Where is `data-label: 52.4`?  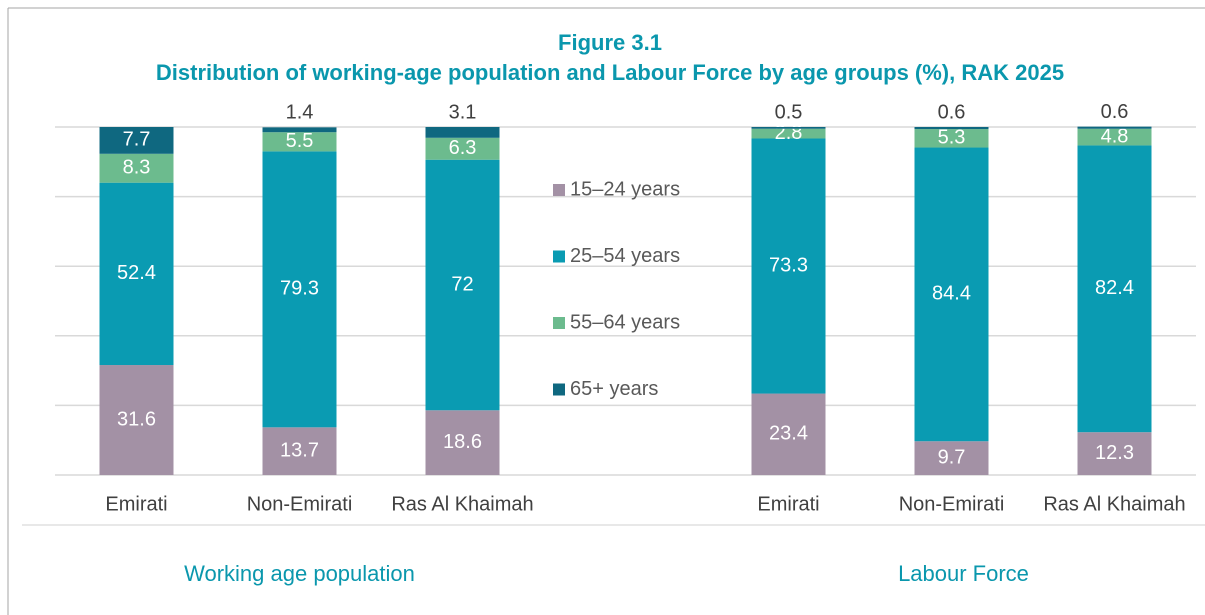 data-label: 52.4 is located at coordinates (136, 273).